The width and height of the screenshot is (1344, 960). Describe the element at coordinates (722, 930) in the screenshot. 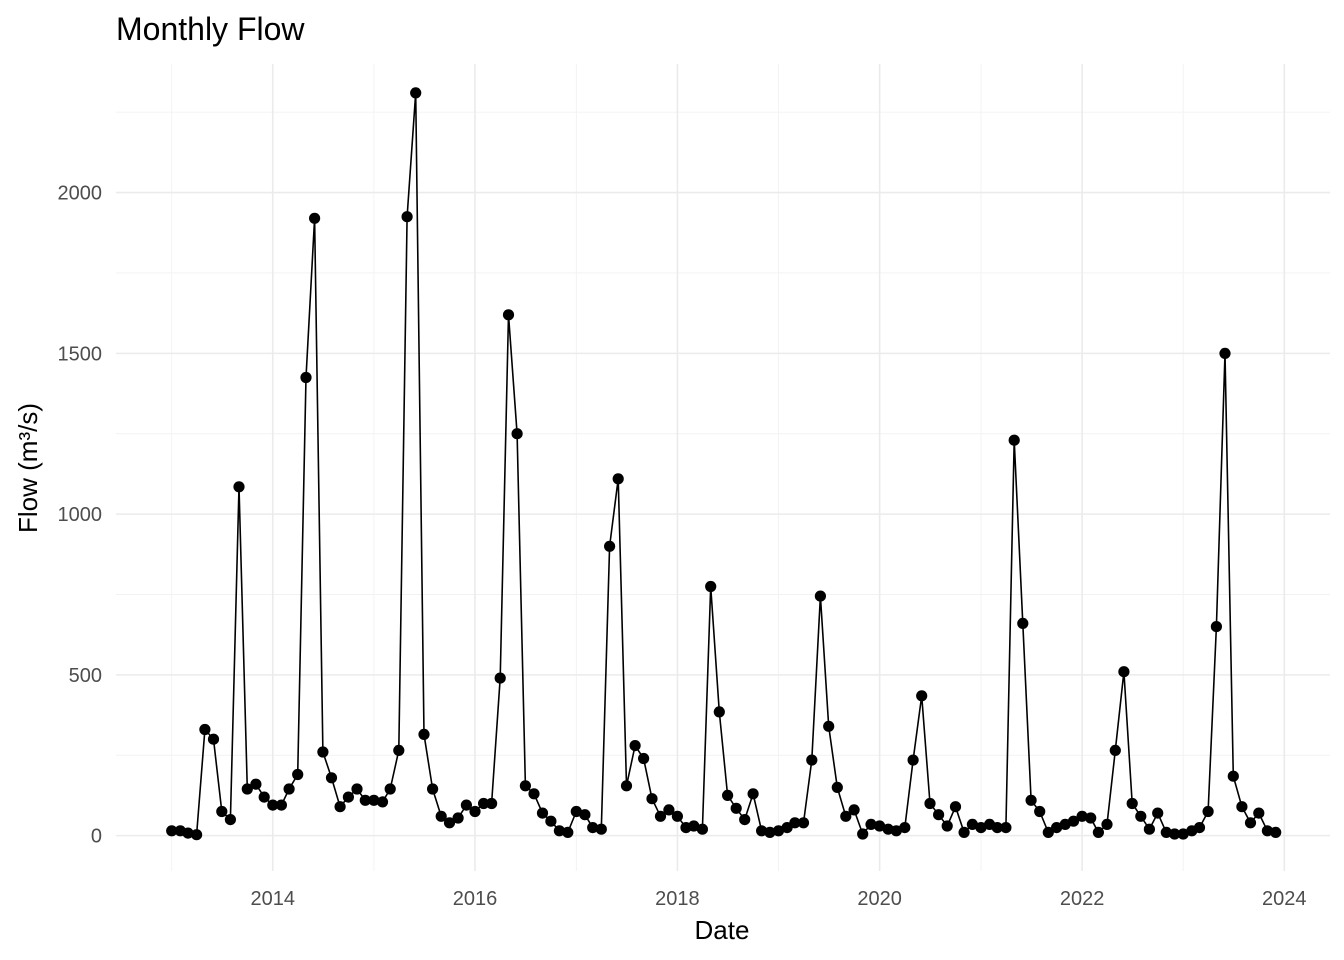

I see `x-axis-title: Date` at that location.